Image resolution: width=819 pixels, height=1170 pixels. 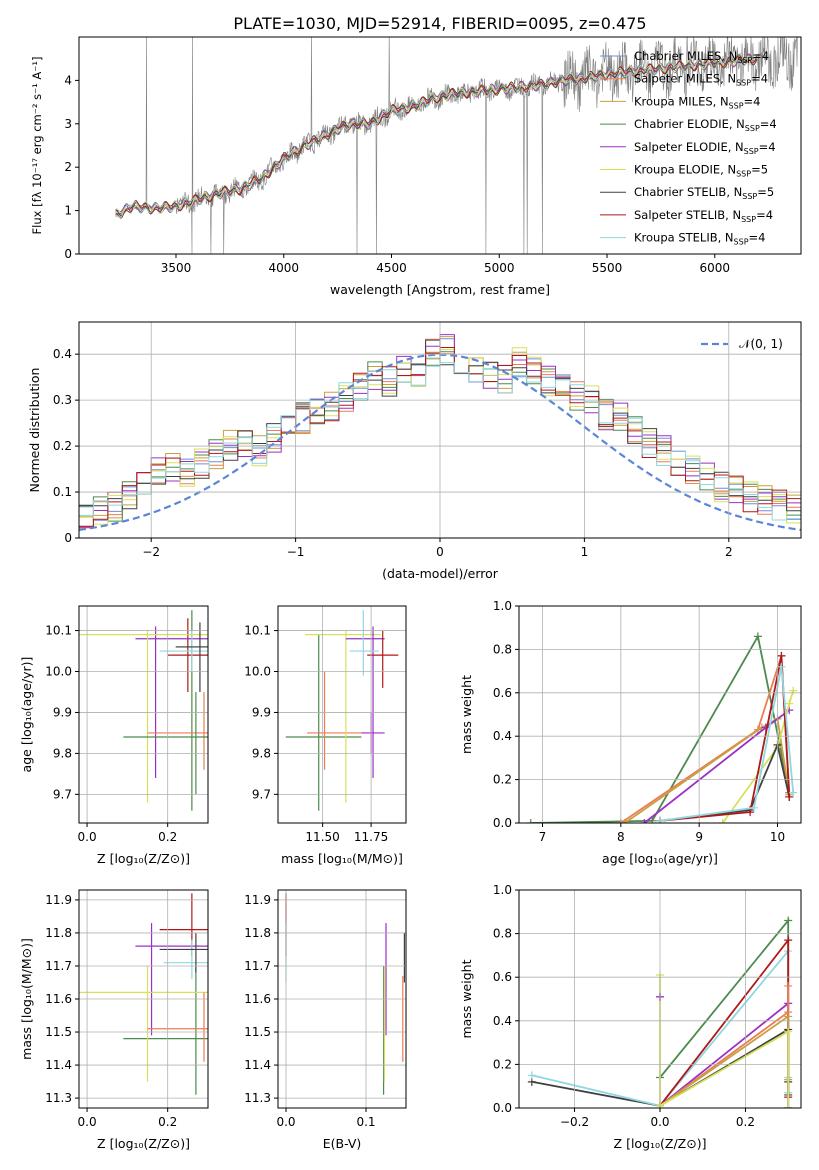 What do you see at coordinates (704, 193) in the screenshot?
I see `legend-label: Chabrier STELIB, NSSP=5` at bounding box center [704, 193].